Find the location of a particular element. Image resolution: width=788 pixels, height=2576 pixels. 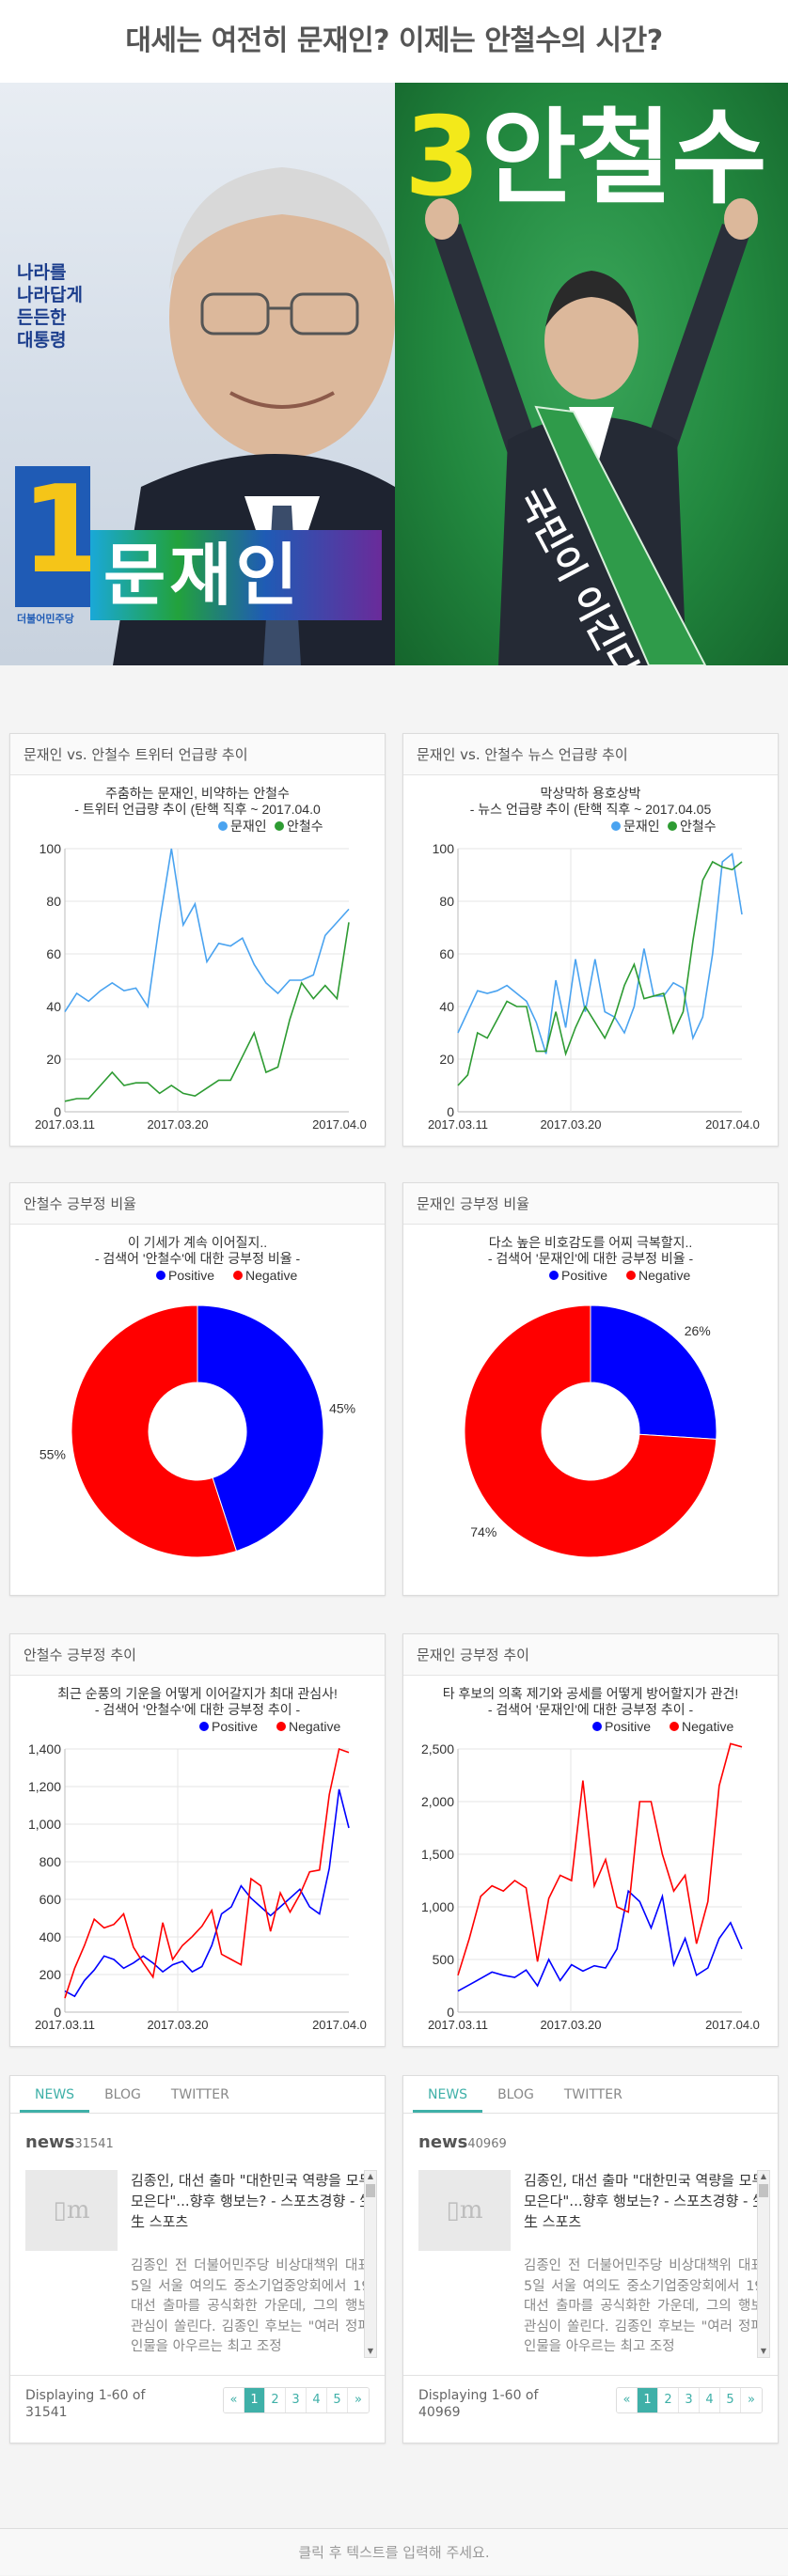

pie-slice-Positive is located at coordinates (260, 1429).